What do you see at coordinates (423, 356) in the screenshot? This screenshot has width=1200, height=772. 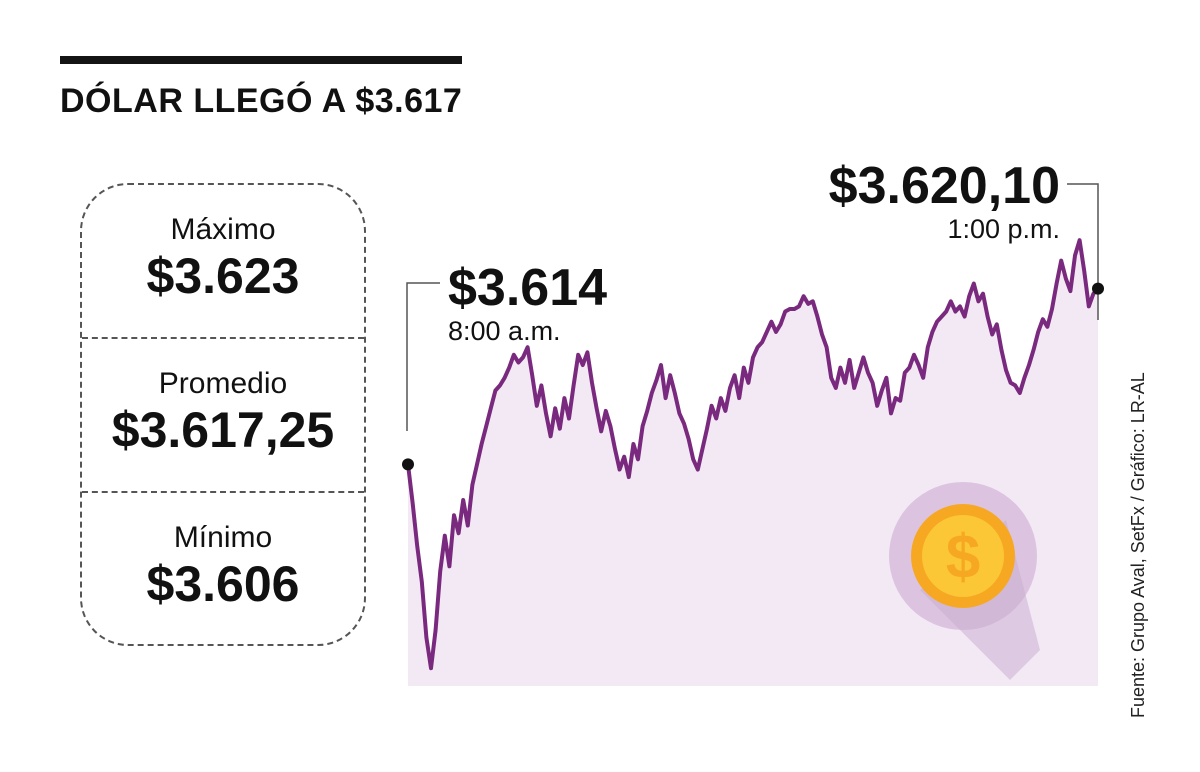 I see `open-leader-line` at bounding box center [423, 356].